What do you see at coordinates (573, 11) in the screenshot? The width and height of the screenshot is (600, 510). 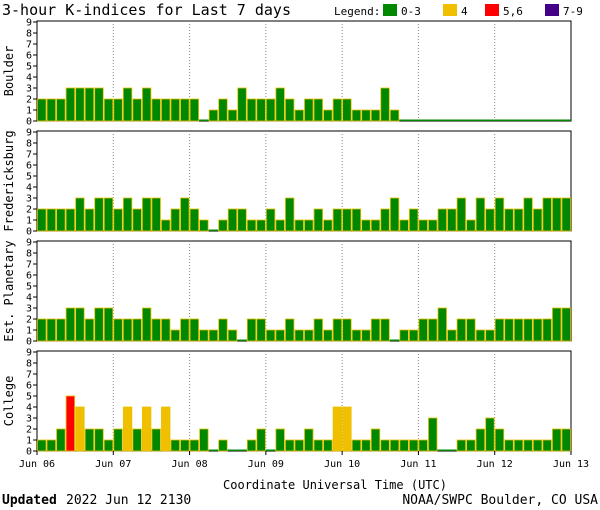 I see `legend-text-7-9: 7-9` at bounding box center [573, 11].